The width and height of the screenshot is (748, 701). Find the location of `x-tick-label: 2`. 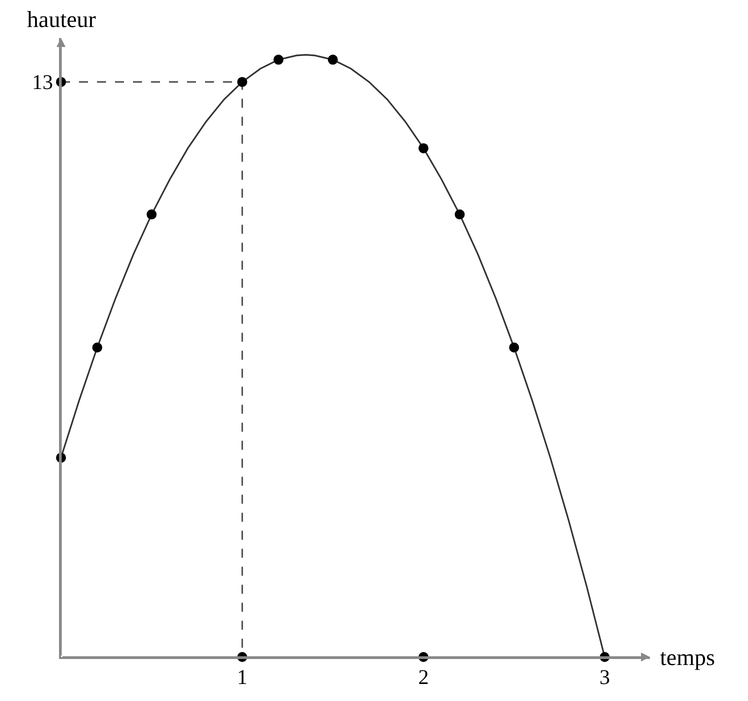

x-tick-label: 2 is located at coordinates (423, 676).